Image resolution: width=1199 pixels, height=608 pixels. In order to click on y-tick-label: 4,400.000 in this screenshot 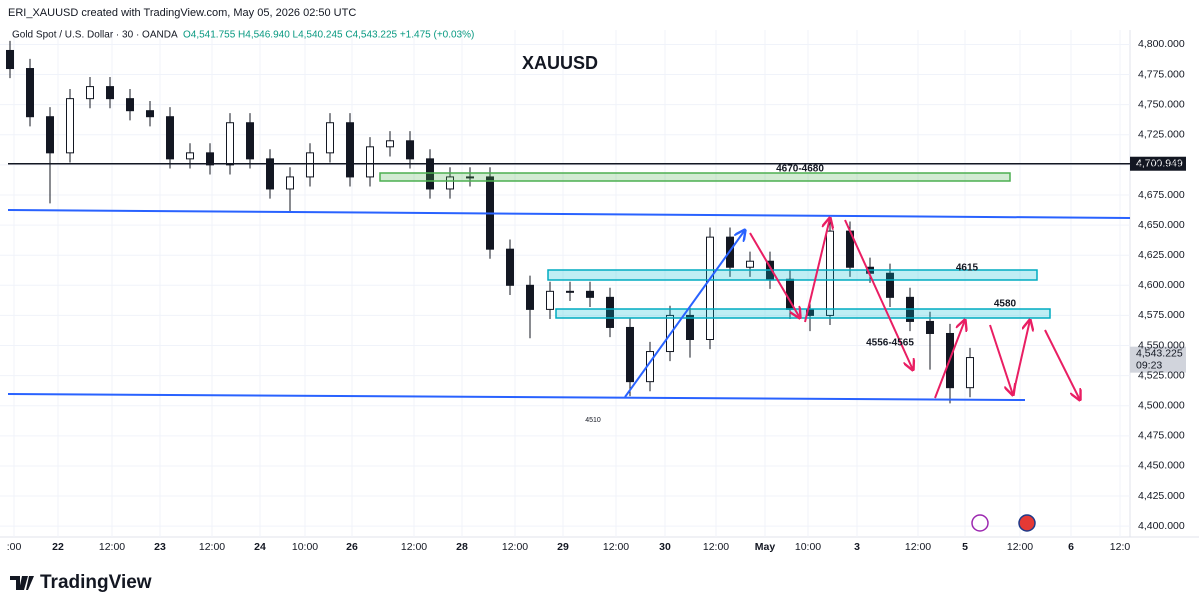, I will do `click(1161, 526)`.